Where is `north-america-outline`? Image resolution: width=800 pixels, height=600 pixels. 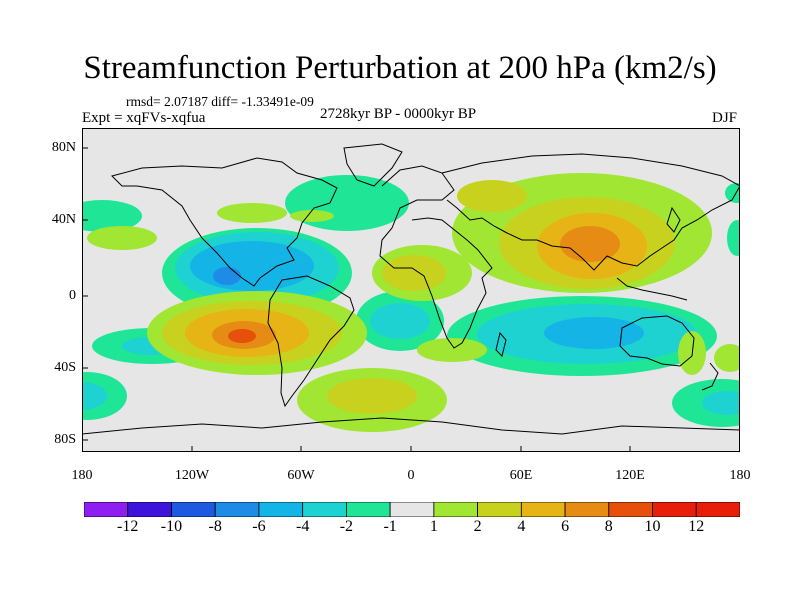 north-america-outline is located at coordinates (224, 222).